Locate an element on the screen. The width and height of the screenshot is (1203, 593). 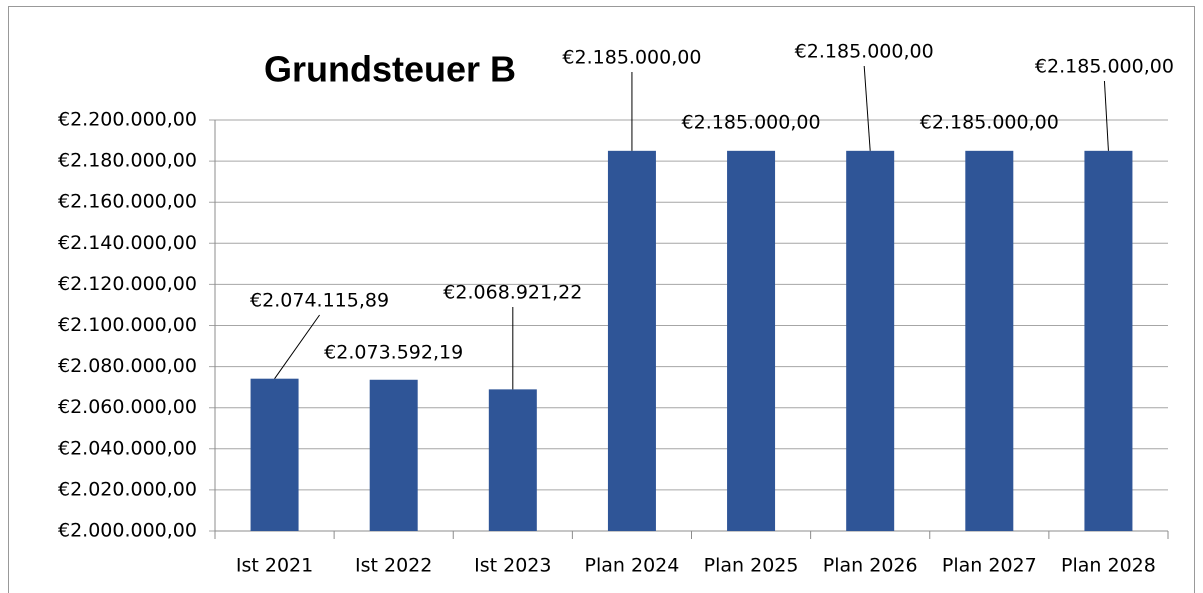
y-tick-label: €2.040.000,00 is located at coordinates (127, 448).